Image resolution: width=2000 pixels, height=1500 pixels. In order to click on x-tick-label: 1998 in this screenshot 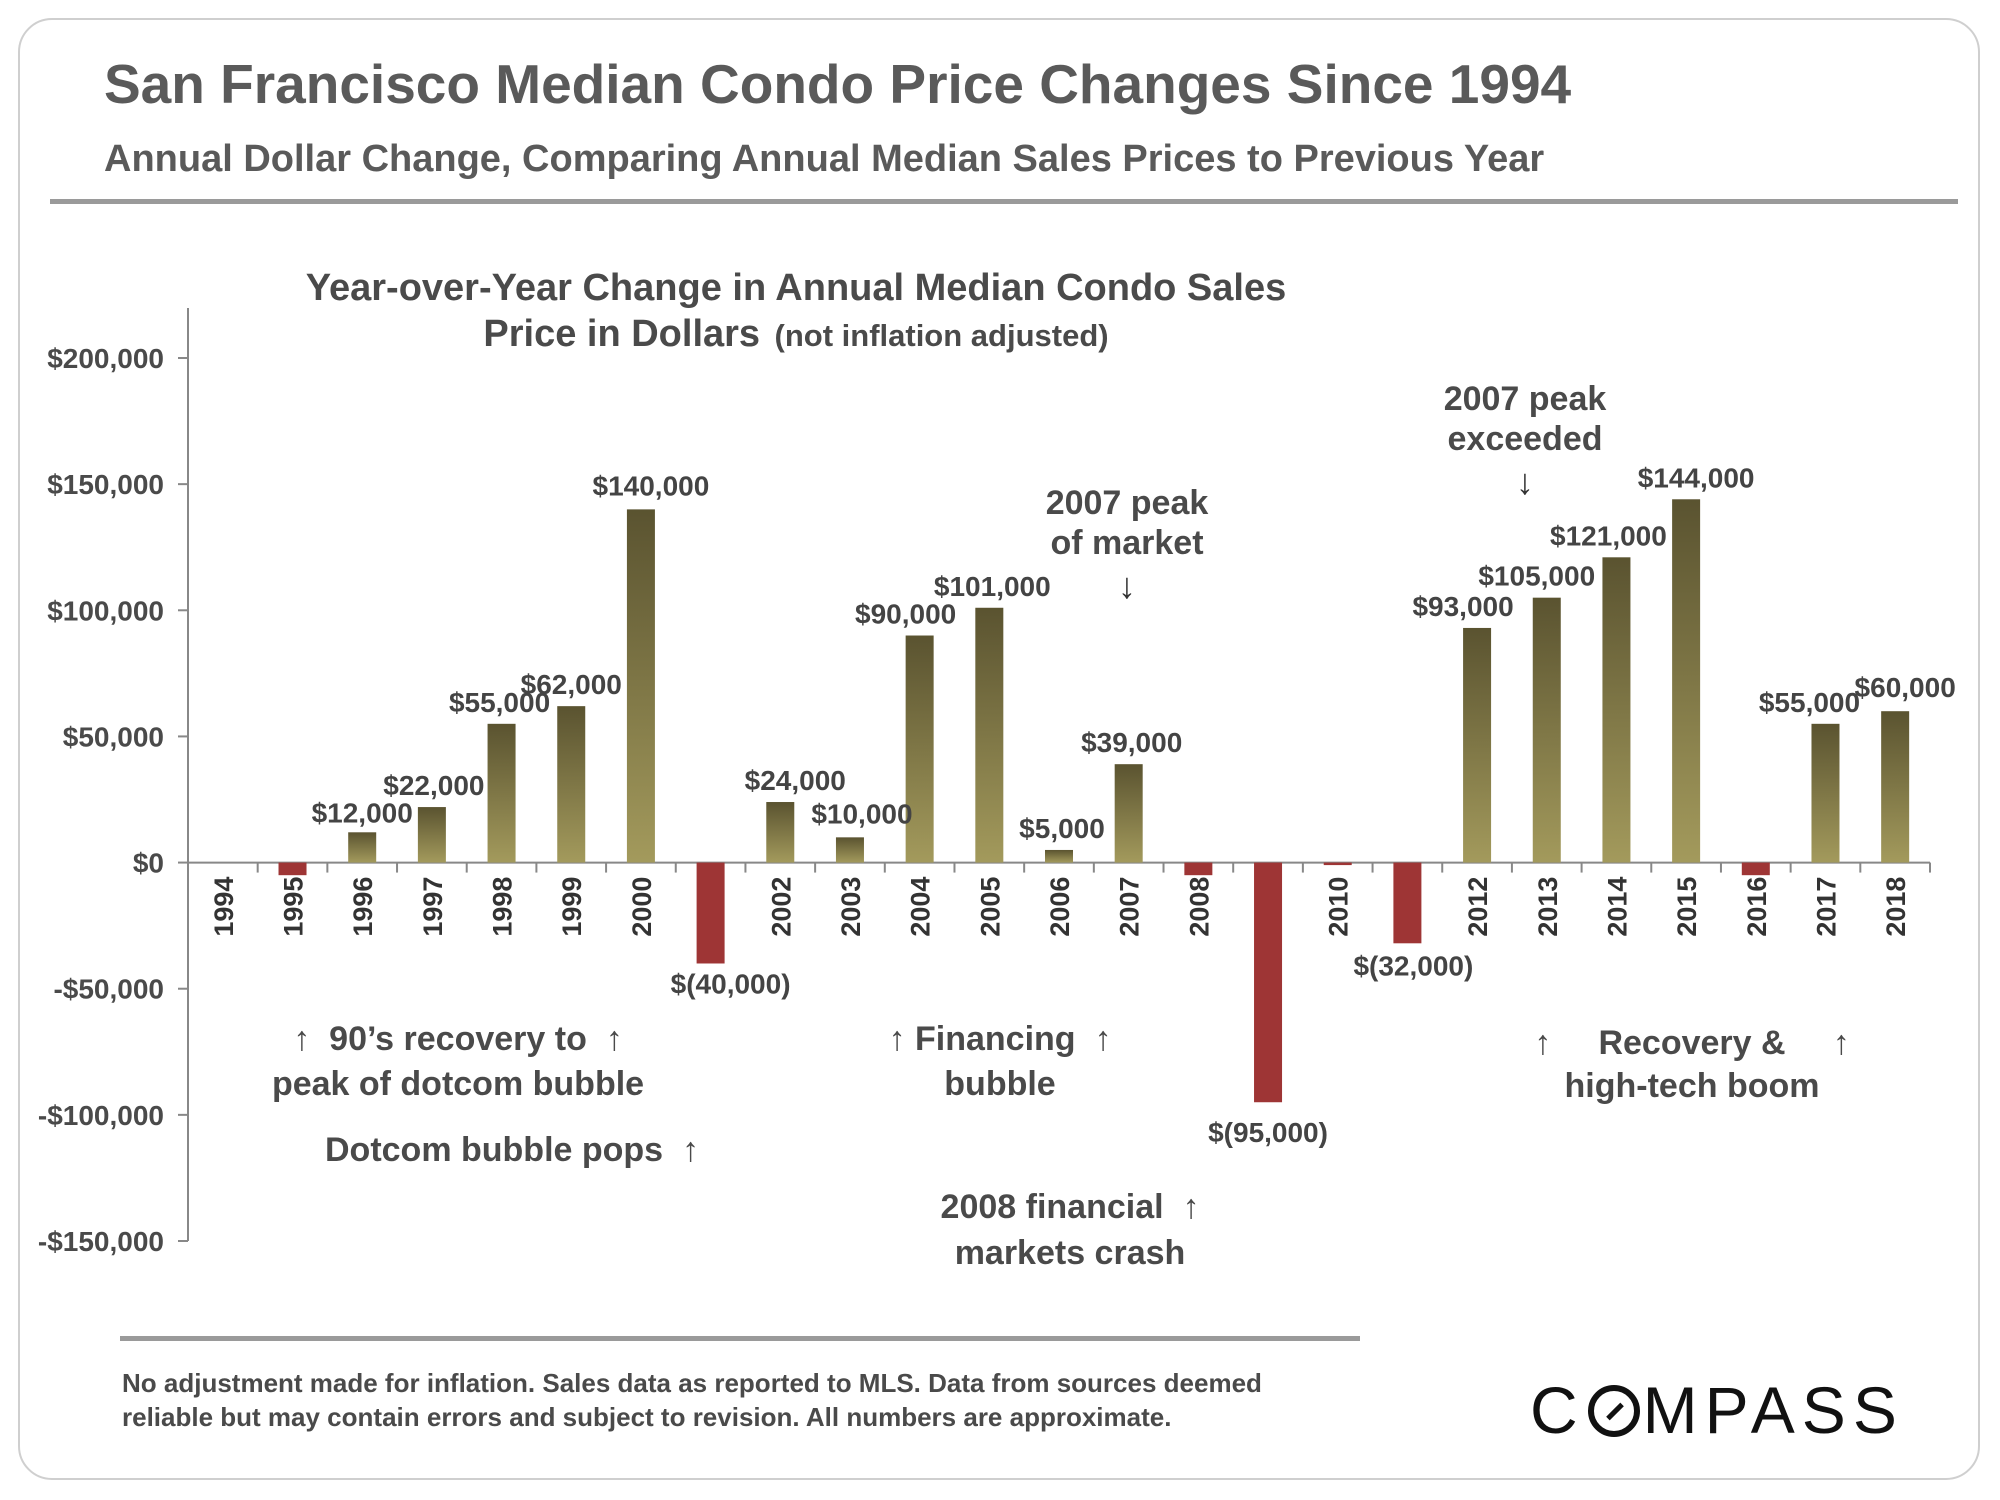, I will do `click(503, 907)`.